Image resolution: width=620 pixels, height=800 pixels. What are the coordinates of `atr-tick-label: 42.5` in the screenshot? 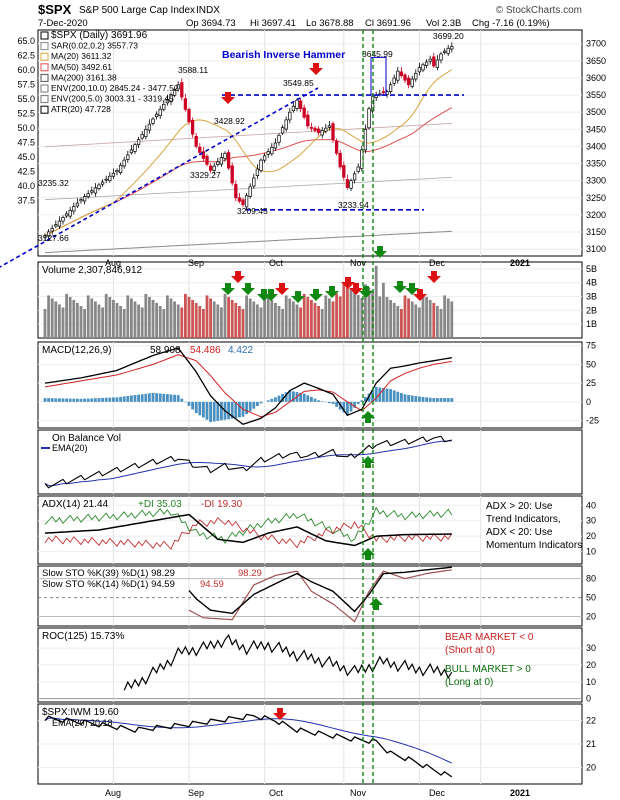 It's located at (26, 172).